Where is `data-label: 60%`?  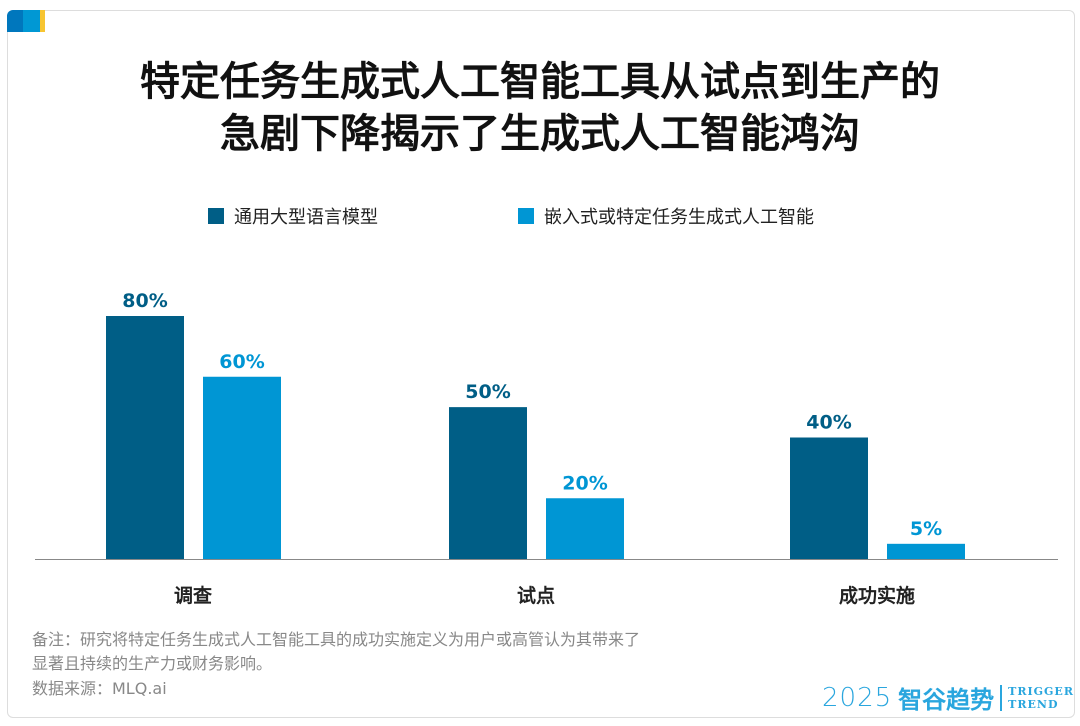 data-label: 60% is located at coordinates (241, 362).